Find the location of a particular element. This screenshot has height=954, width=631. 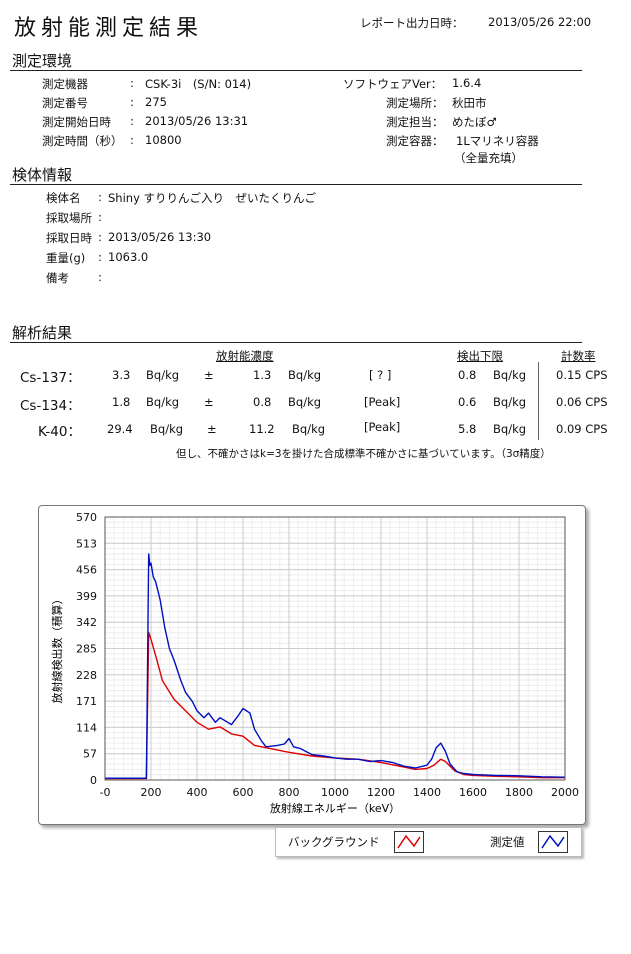

env-value: めたぼ♂ is located at coordinates (474, 122).